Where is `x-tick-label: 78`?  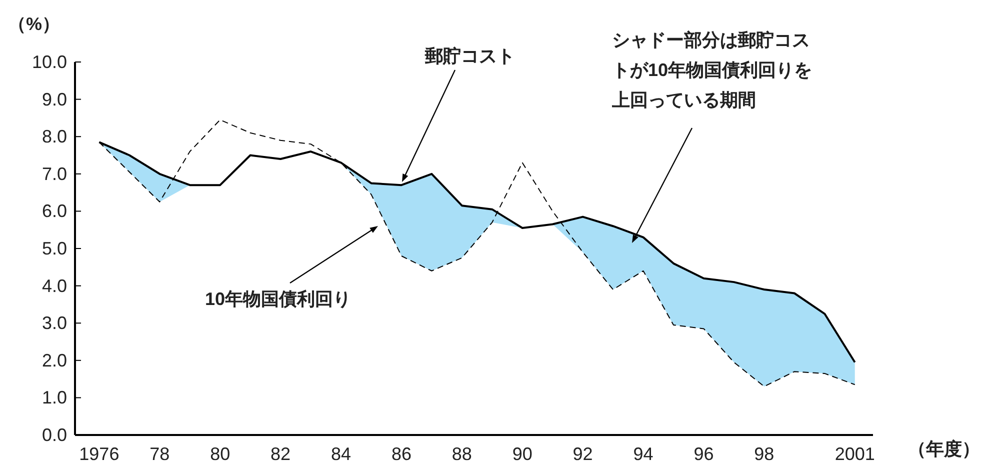
x-tick-label: 78 is located at coordinates (160, 453).